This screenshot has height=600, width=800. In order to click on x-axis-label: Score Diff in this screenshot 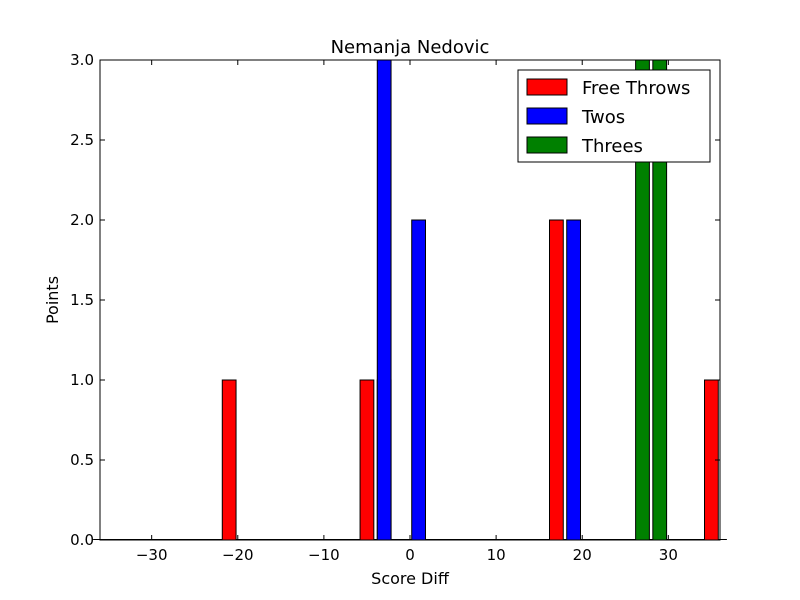, I will do `click(410, 578)`.